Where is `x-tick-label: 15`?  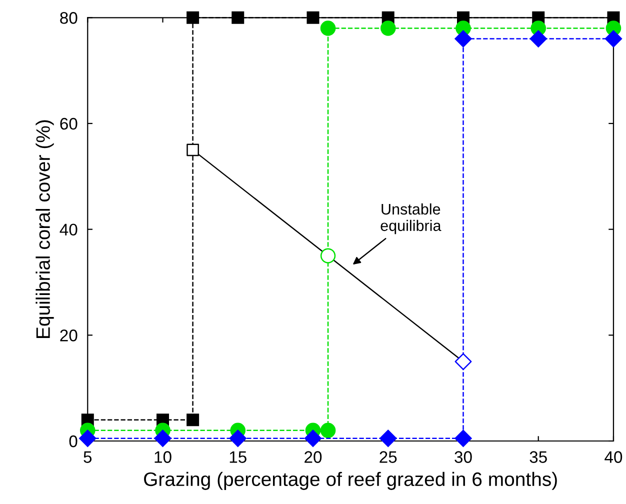 x-tick-label: 15 is located at coordinates (238, 457).